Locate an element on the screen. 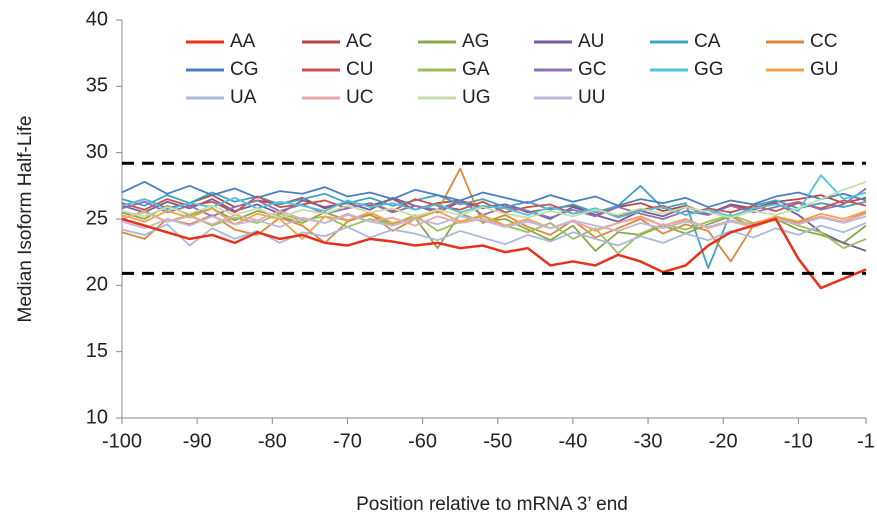 The image size is (877, 528). x-tick-label: -1 is located at coordinates (866, 441).